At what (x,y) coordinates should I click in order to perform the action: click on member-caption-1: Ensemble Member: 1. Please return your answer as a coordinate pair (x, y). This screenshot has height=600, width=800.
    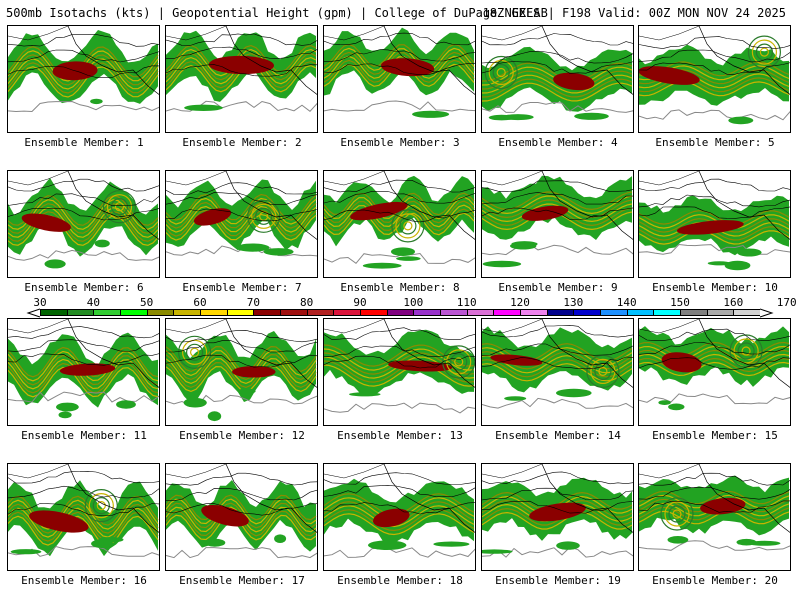
    Looking at the image, I should click on (84, 142).